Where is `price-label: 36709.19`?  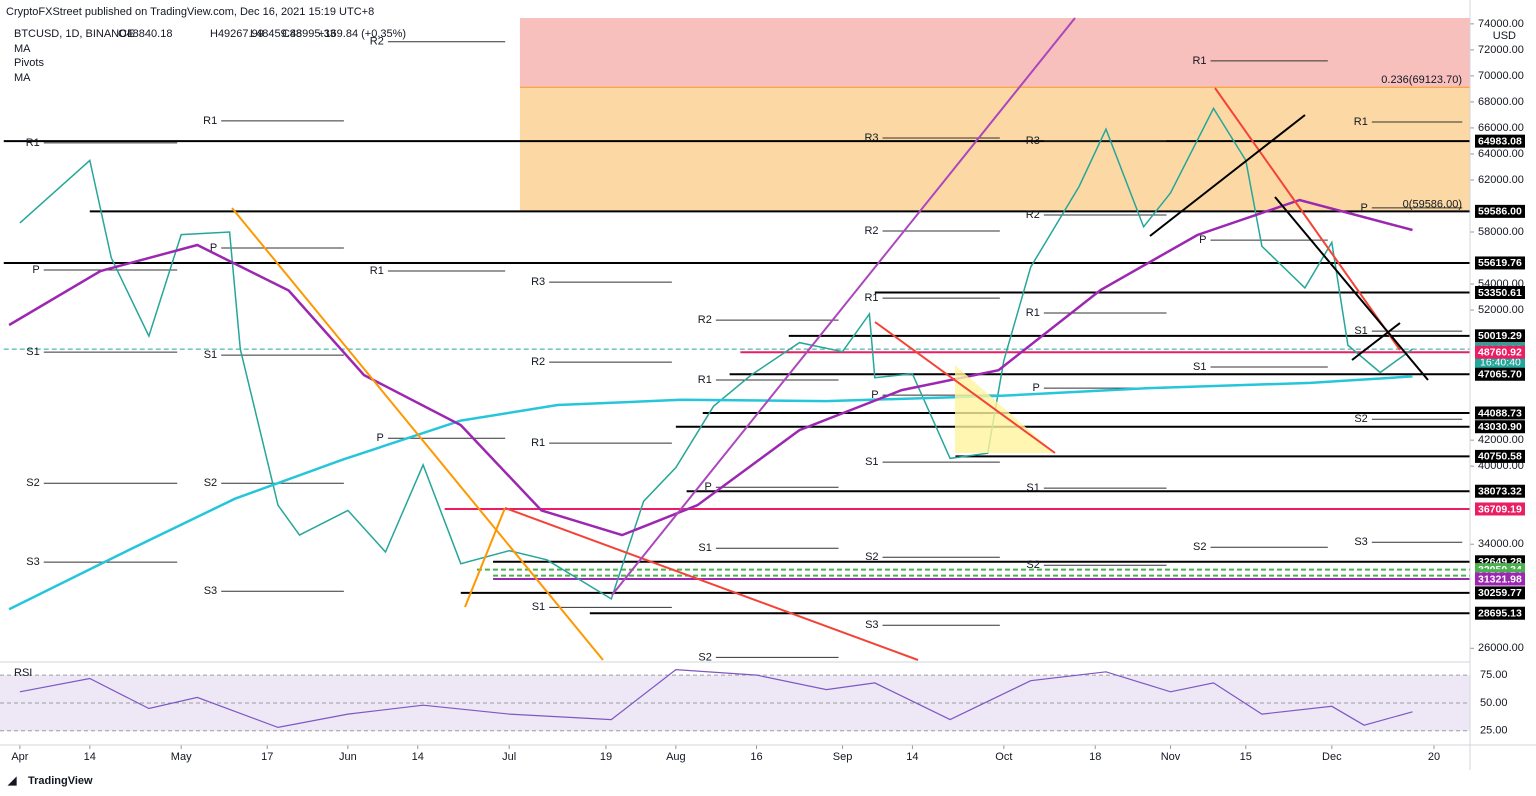
price-label: 36709.19 is located at coordinates (1500, 509).